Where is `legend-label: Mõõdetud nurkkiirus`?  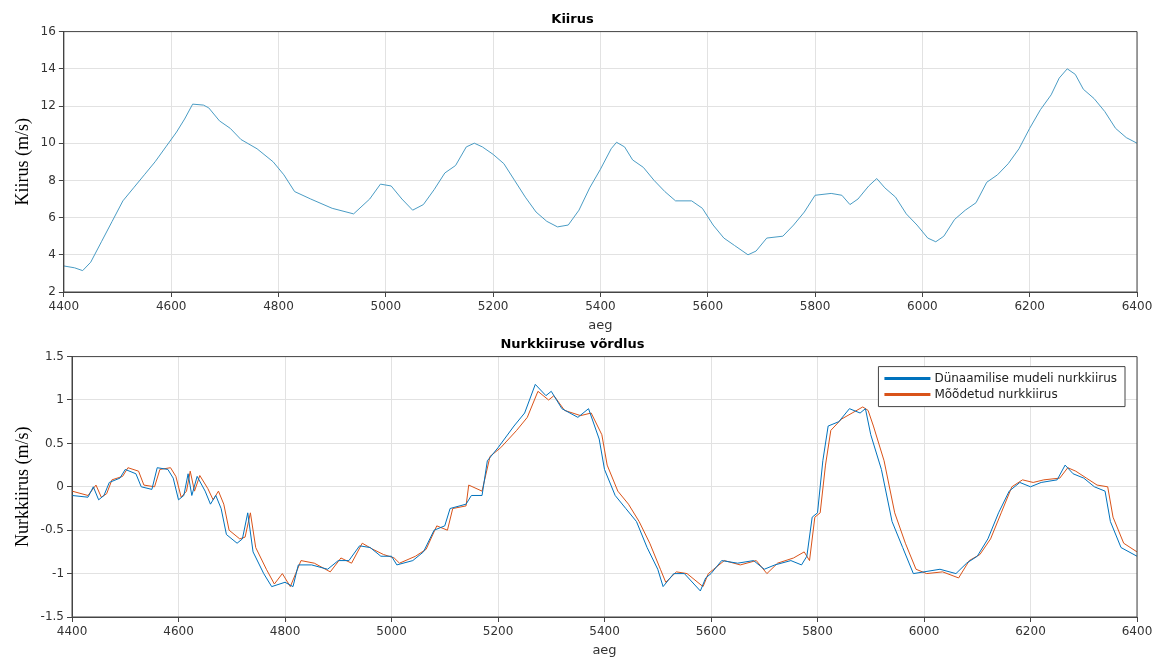
legend-label: Mõõdetud nurkkiirus is located at coordinates (996, 393).